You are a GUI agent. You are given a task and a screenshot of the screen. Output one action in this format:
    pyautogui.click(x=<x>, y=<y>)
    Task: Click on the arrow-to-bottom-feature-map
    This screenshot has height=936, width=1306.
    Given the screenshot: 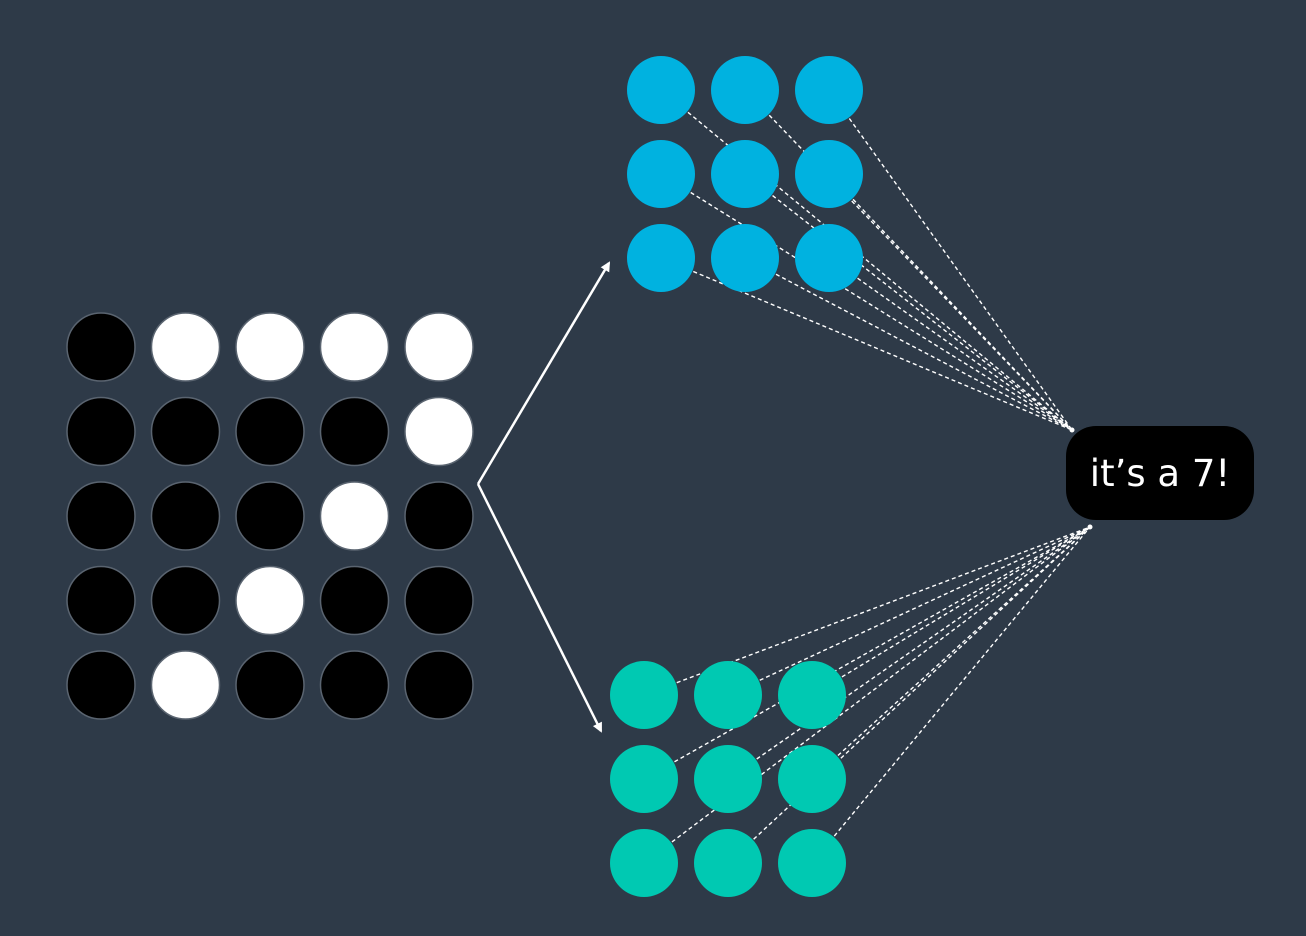 What is the action you would take?
    pyautogui.click(x=539, y=608)
    